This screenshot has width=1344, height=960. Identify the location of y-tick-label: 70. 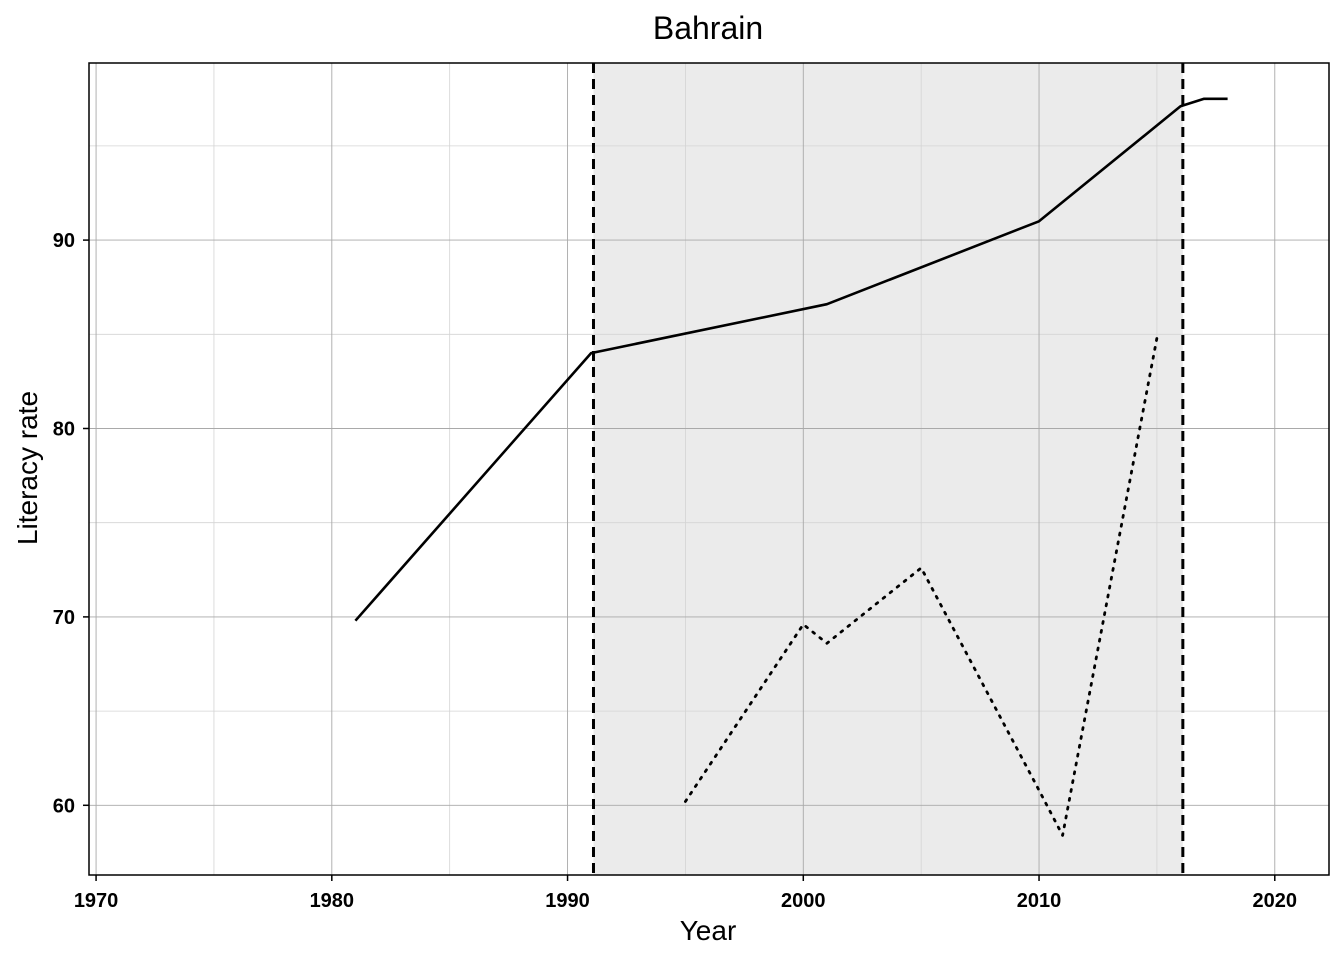
(64, 618).